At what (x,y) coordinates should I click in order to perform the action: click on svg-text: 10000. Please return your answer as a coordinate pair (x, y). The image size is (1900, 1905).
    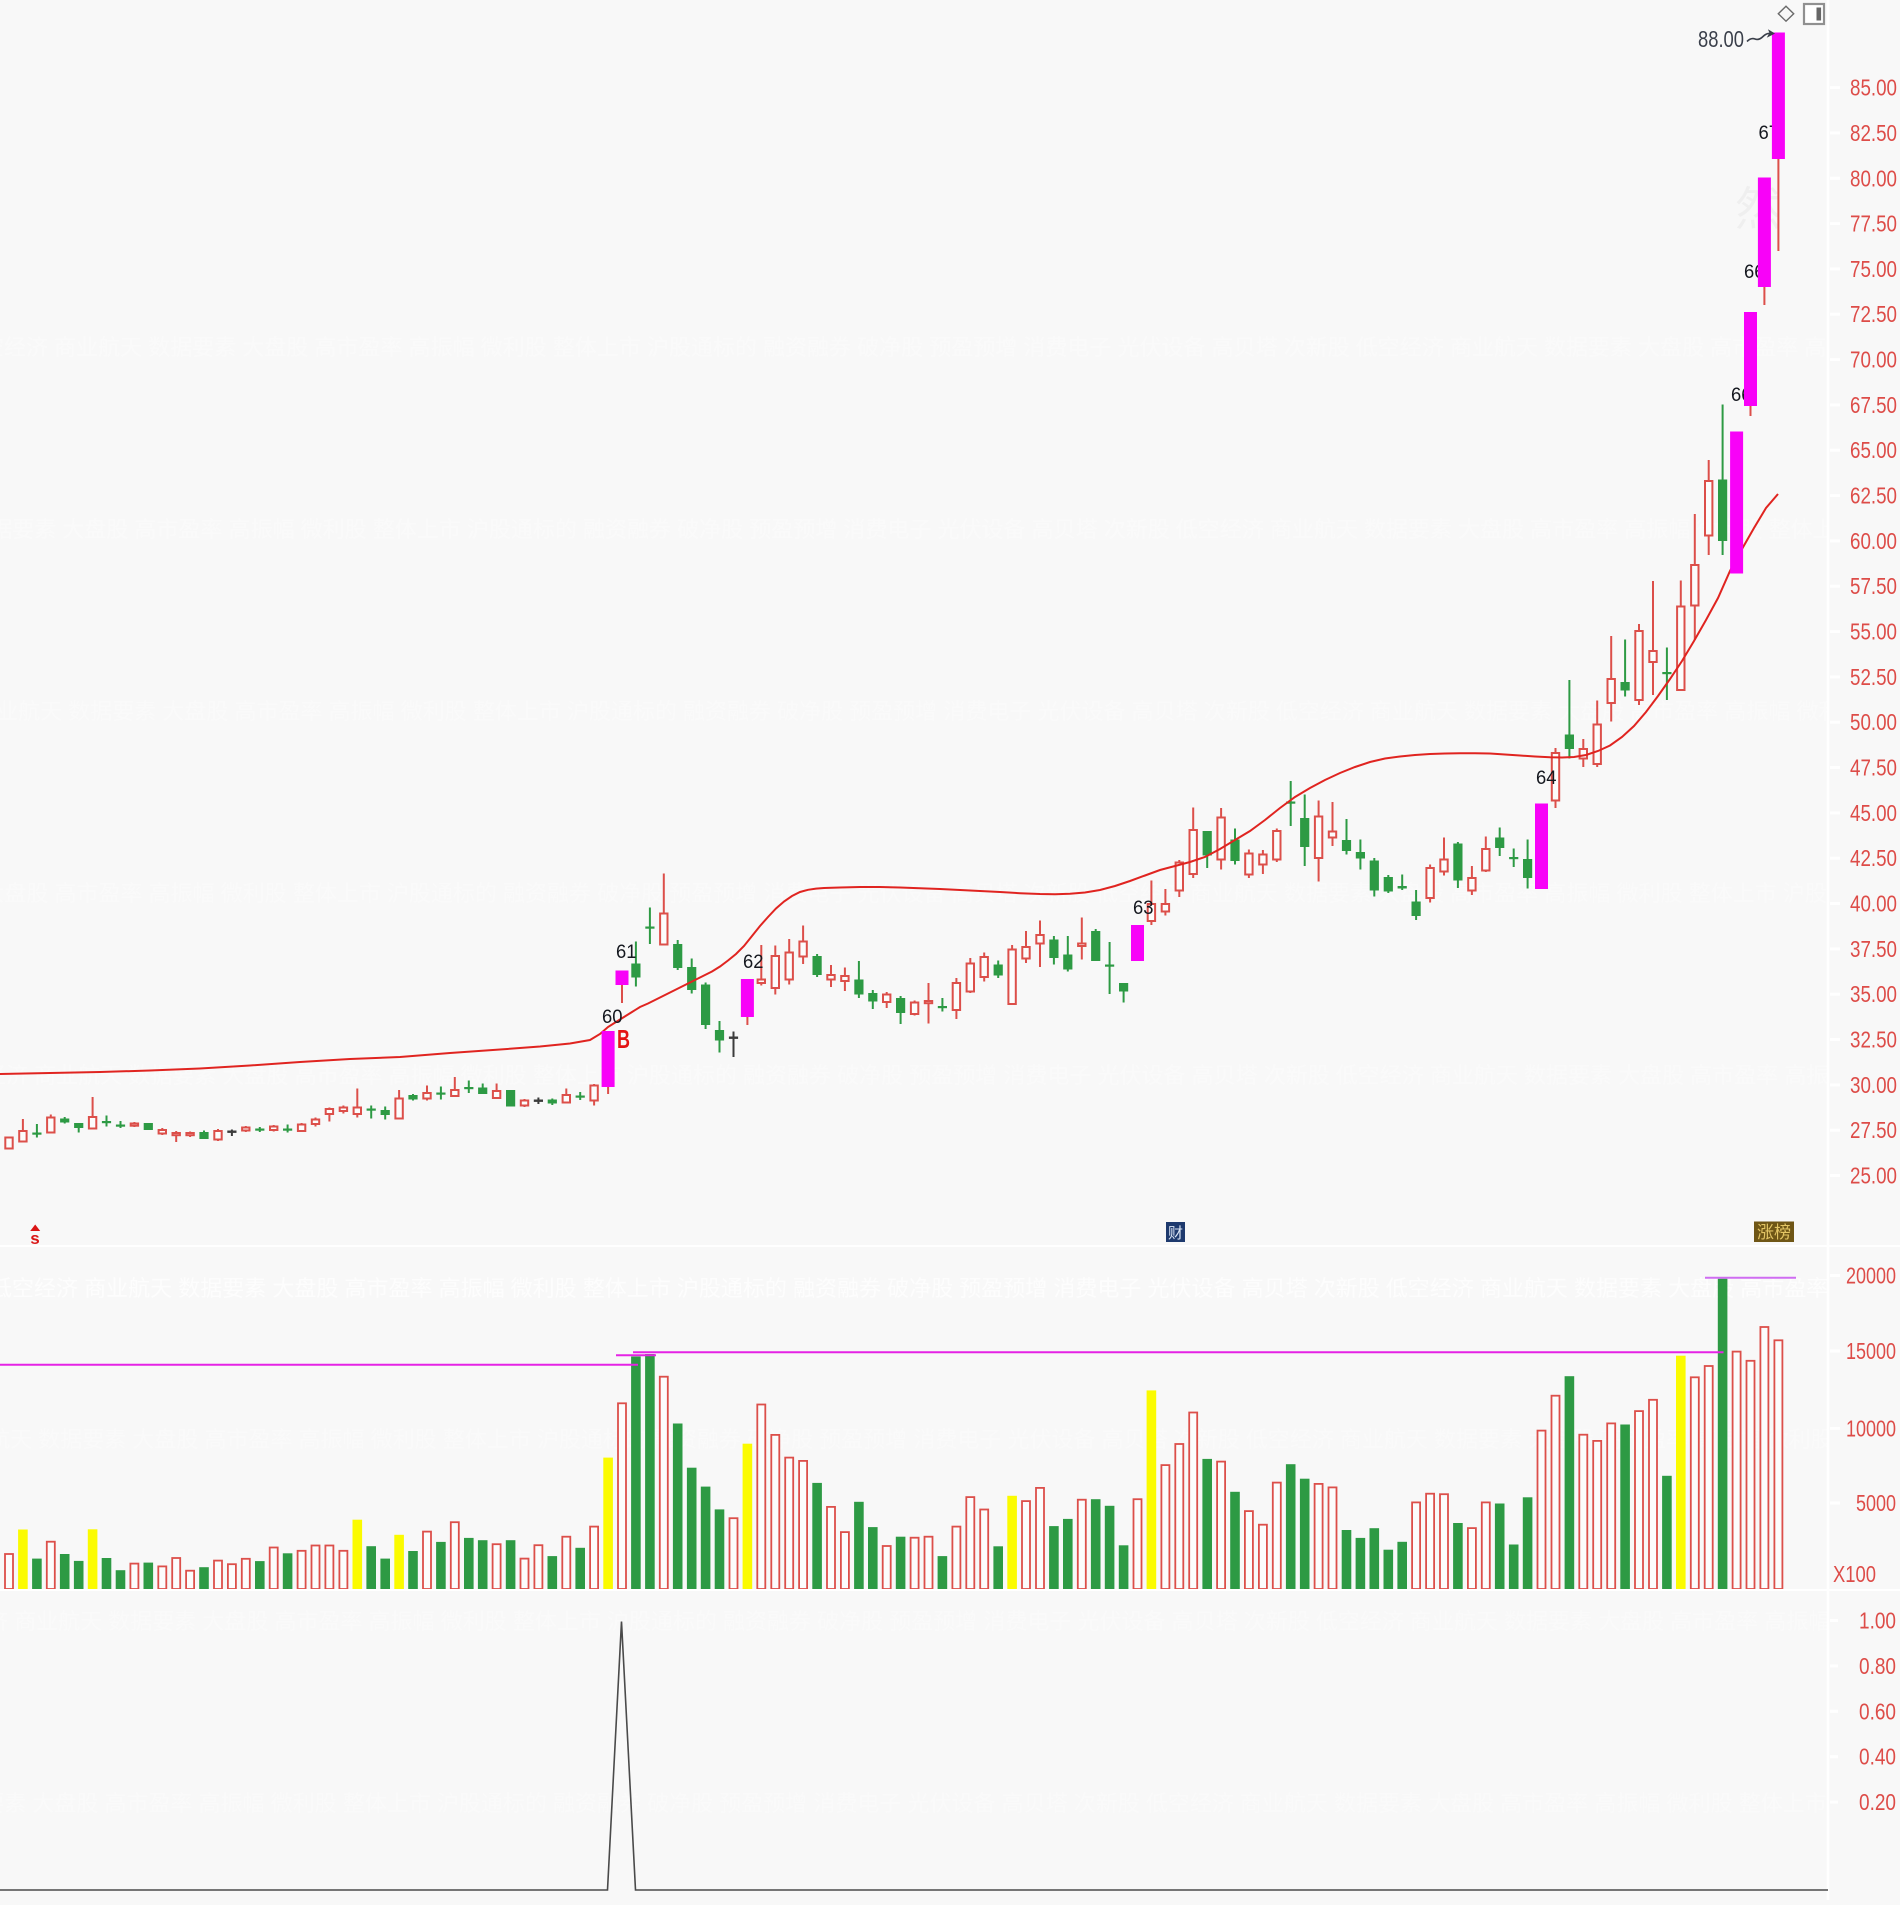
    Looking at the image, I should click on (1871, 1428).